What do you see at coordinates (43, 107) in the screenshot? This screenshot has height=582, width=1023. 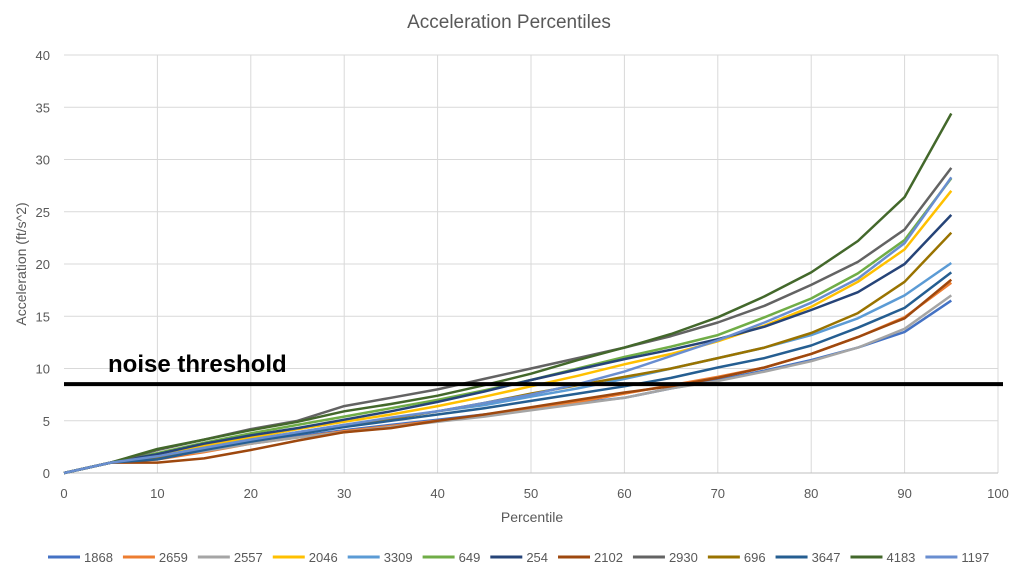 I see `y-tick-label: 35` at bounding box center [43, 107].